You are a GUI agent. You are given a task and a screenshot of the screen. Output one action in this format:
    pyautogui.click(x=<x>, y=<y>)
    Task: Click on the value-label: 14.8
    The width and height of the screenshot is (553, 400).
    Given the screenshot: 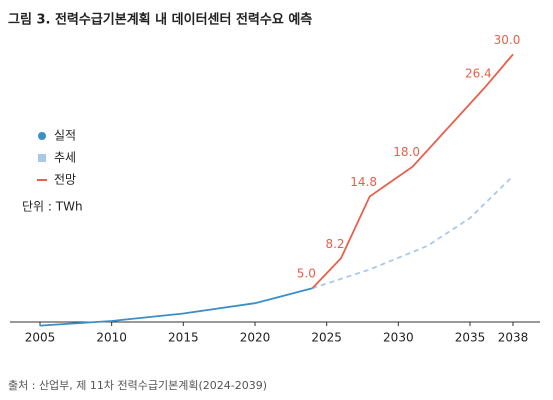 What is the action you would take?
    pyautogui.click(x=363, y=182)
    